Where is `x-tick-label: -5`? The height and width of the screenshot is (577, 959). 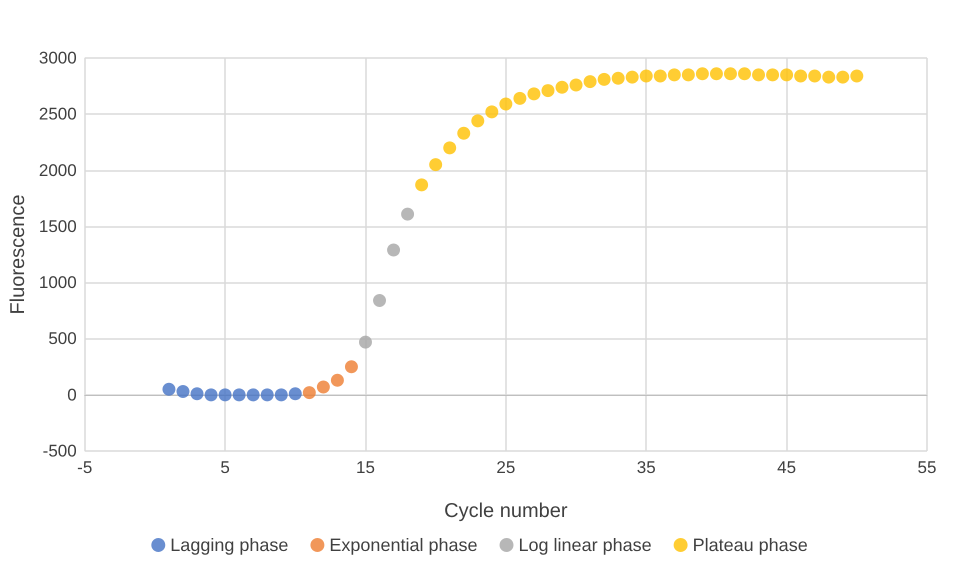
x-tick-label: -5 is located at coordinates (84, 467).